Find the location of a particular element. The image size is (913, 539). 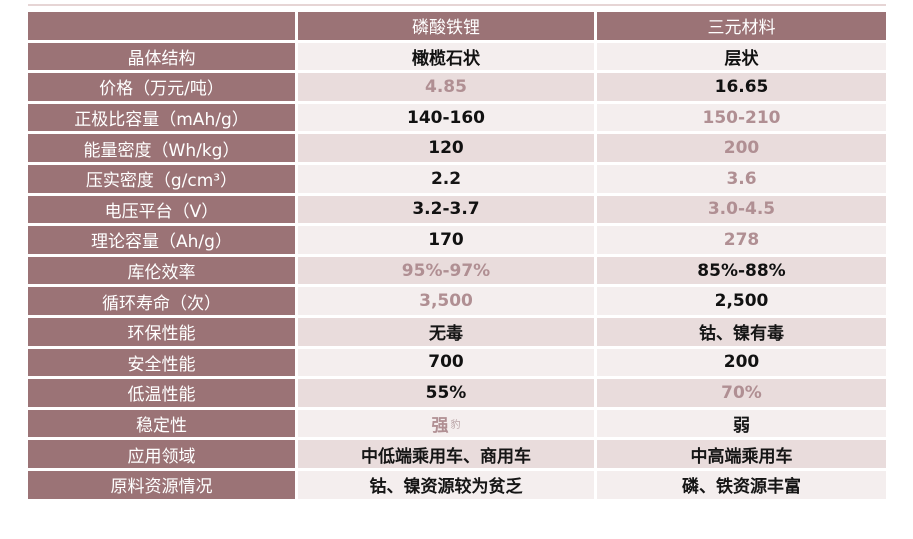

row-label: 压实密度（g/cm³） is located at coordinates (161, 178).